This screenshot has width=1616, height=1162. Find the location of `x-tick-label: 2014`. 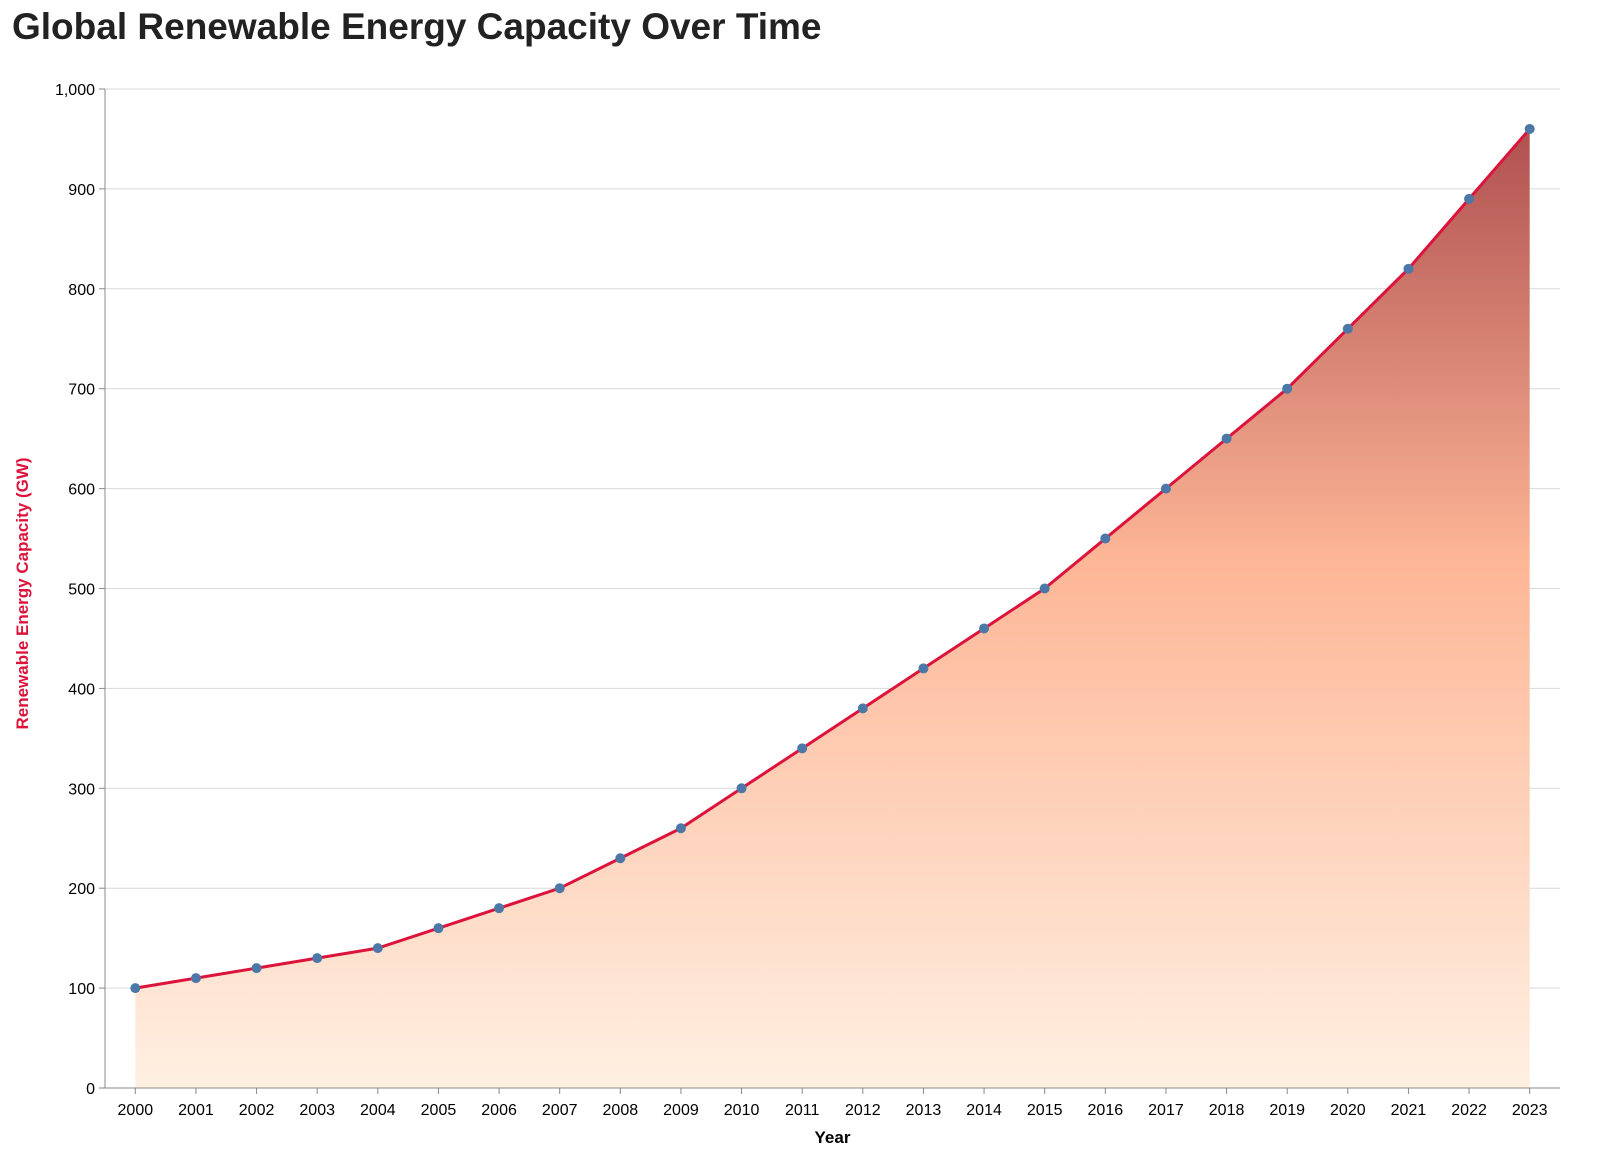

x-tick-label: 2014 is located at coordinates (984, 1110).